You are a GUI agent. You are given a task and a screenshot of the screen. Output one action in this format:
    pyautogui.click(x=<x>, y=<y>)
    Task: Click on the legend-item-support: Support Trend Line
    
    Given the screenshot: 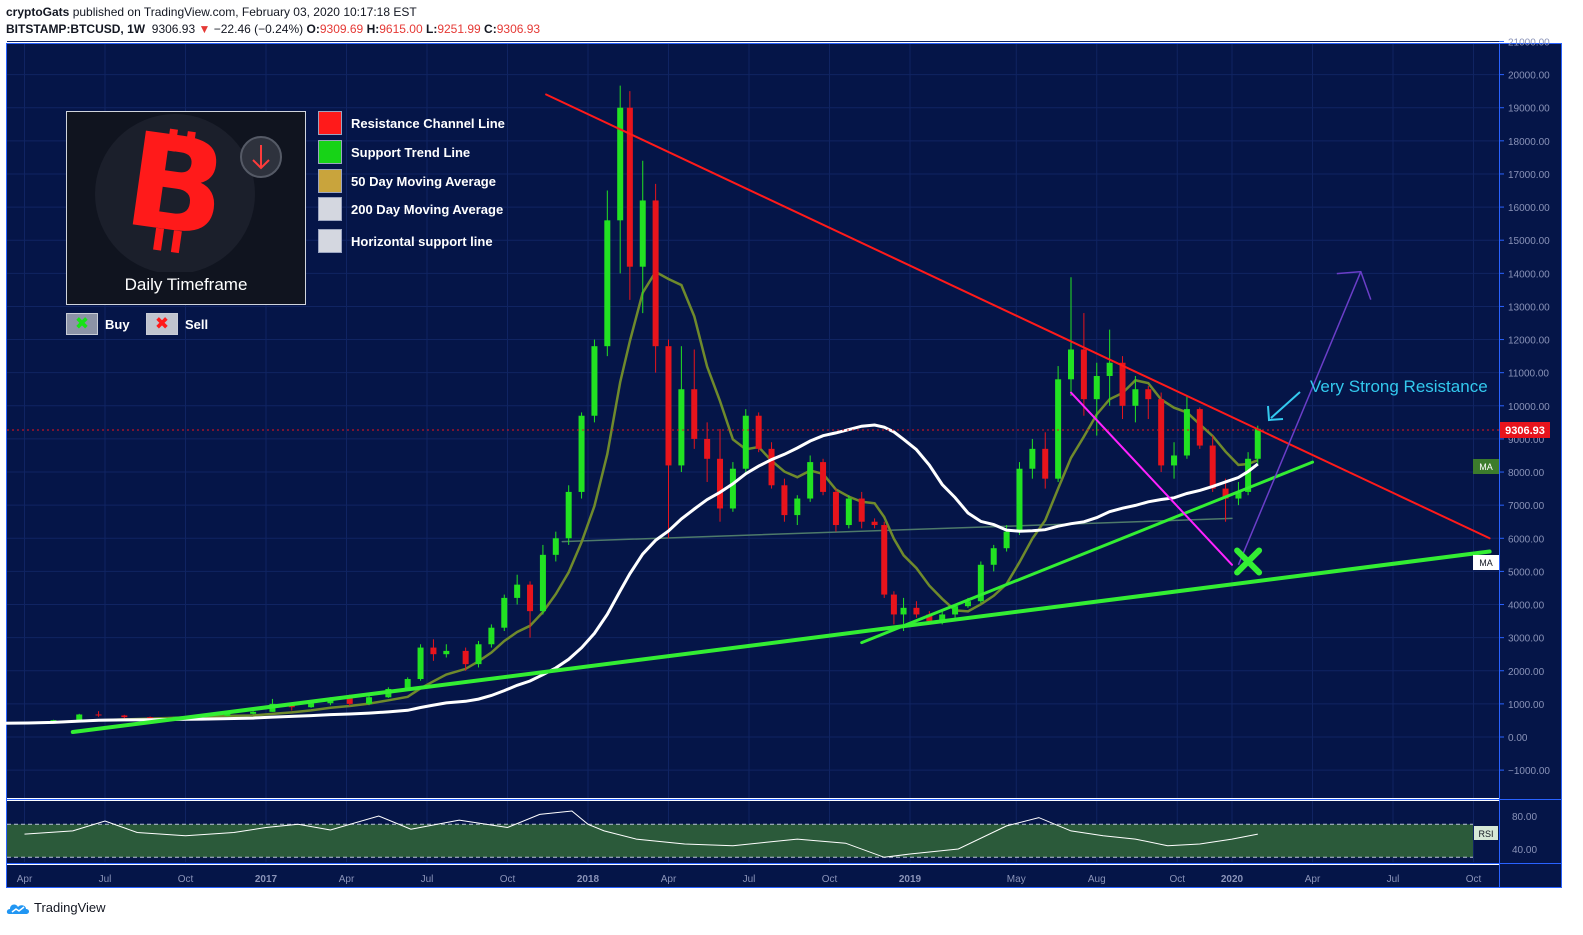 What is the action you would take?
    pyautogui.click(x=394, y=152)
    